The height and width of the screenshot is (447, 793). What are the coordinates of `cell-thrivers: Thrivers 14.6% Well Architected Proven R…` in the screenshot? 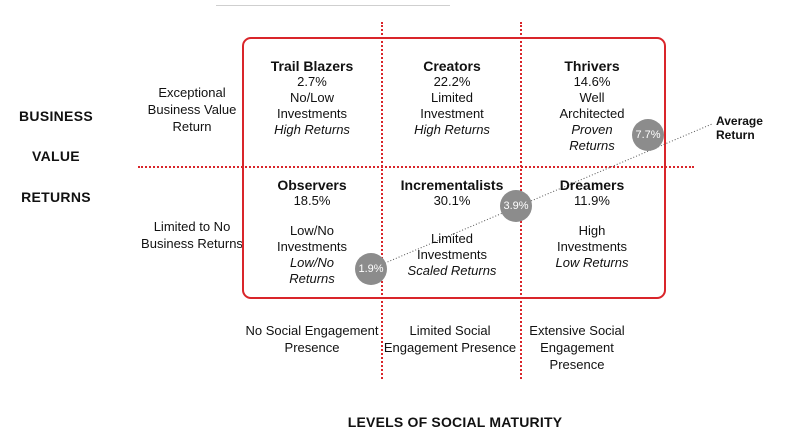 It's located at (592, 106).